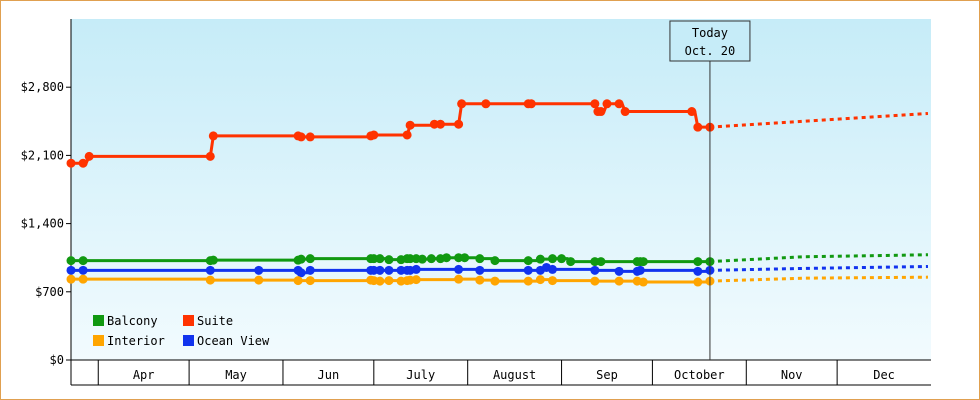 The height and width of the screenshot is (400, 980). Describe the element at coordinates (215, 321) in the screenshot. I see `legend-label: Suite` at that location.